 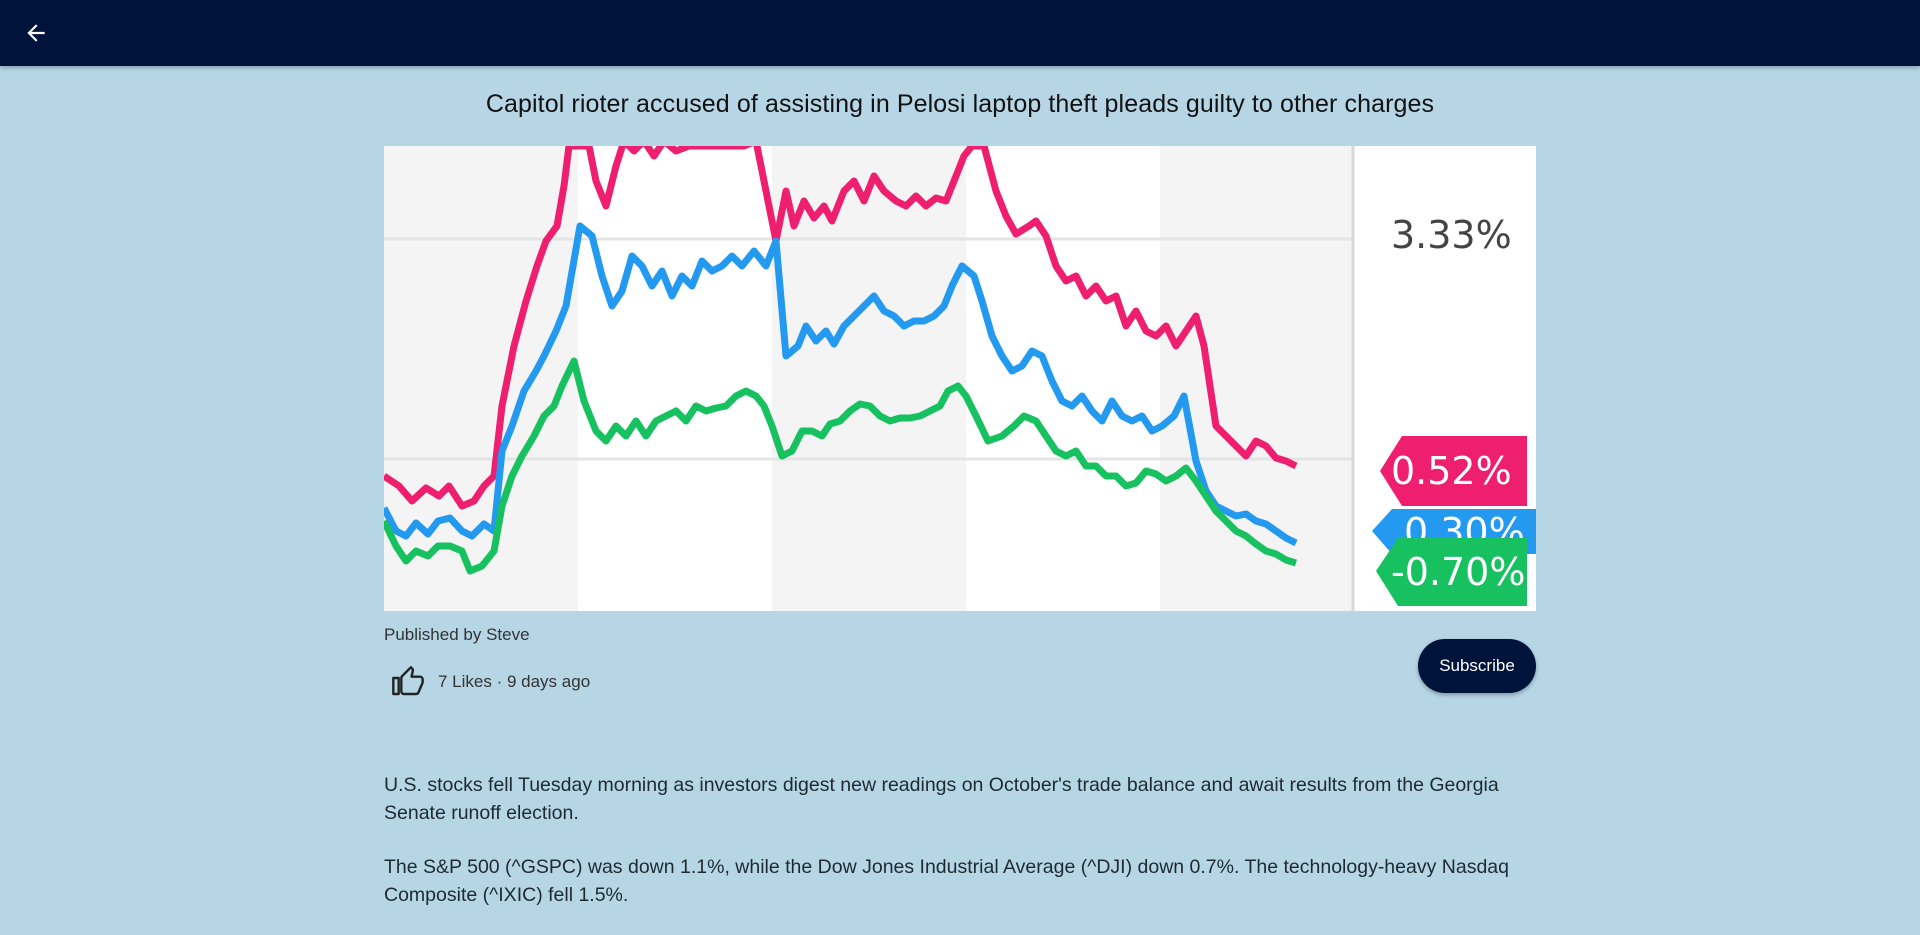 I want to click on likes-row: 7 Likes · 9 days ago, so click(x=491, y=682).